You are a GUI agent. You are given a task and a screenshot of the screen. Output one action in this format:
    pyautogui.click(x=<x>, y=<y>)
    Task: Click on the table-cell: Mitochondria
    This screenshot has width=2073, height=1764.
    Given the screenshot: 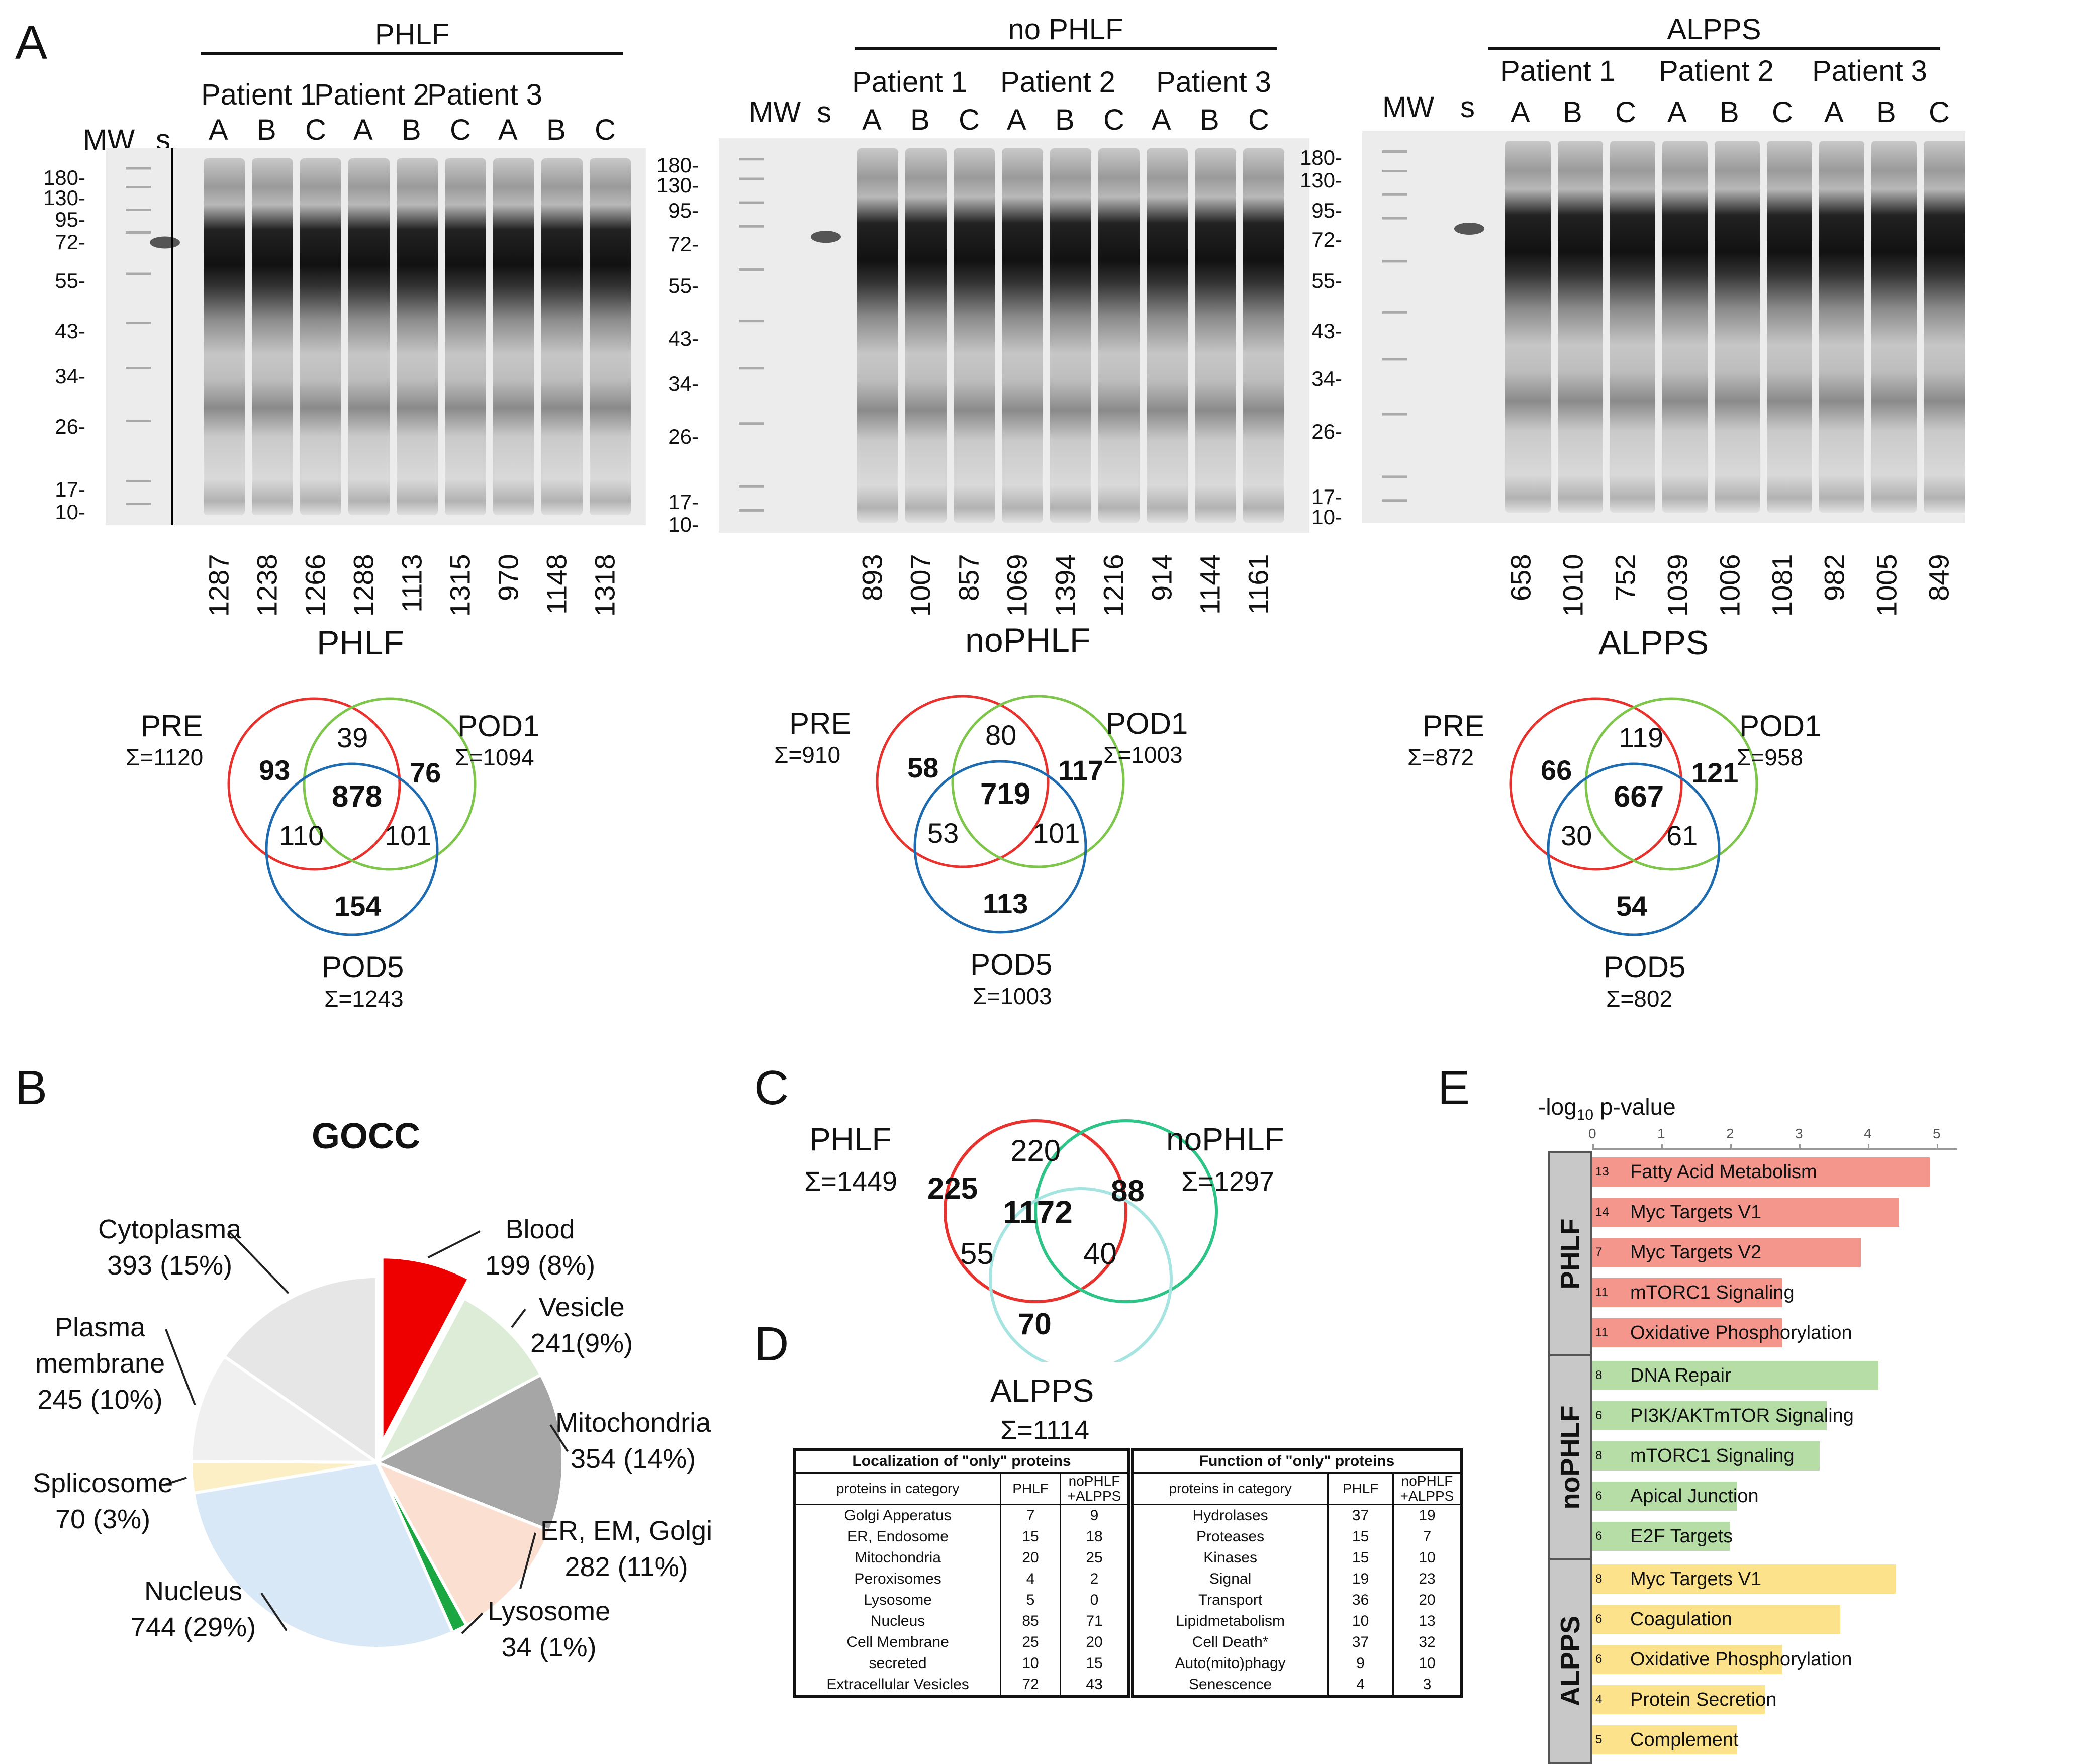 What is the action you would take?
    pyautogui.click(x=898, y=1557)
    